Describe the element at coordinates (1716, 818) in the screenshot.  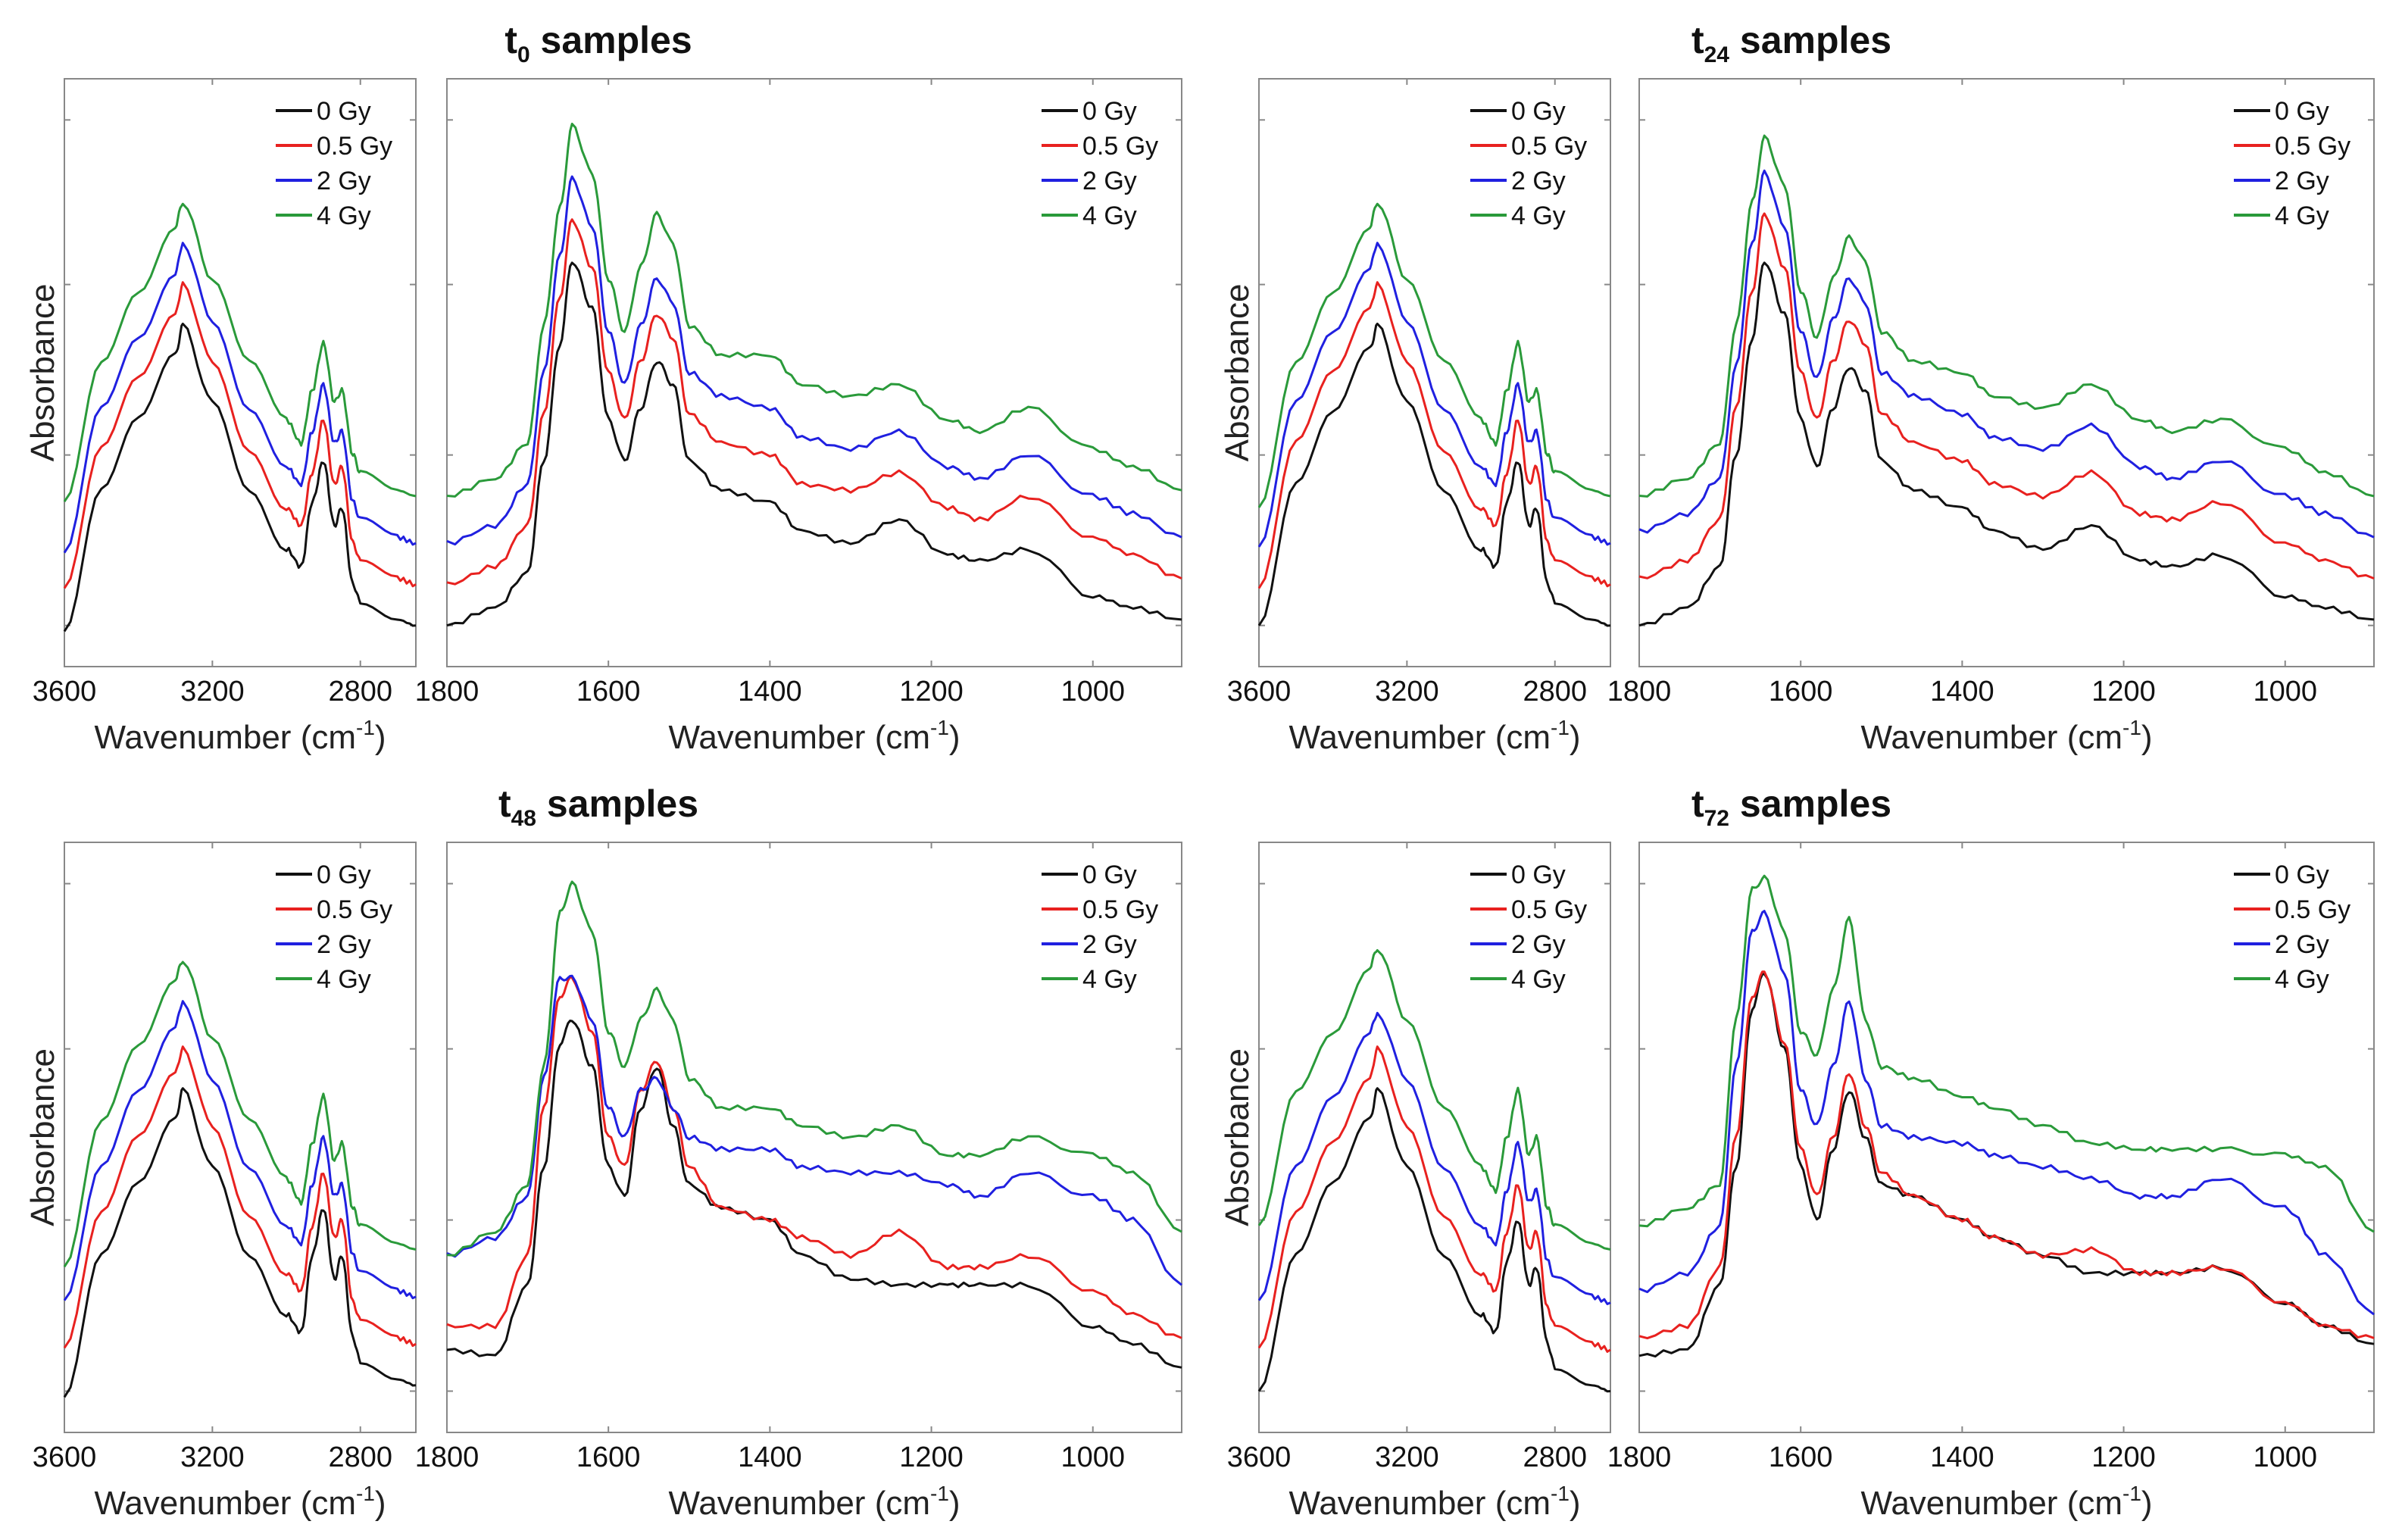
I see `title-subscript: 72` at that location.